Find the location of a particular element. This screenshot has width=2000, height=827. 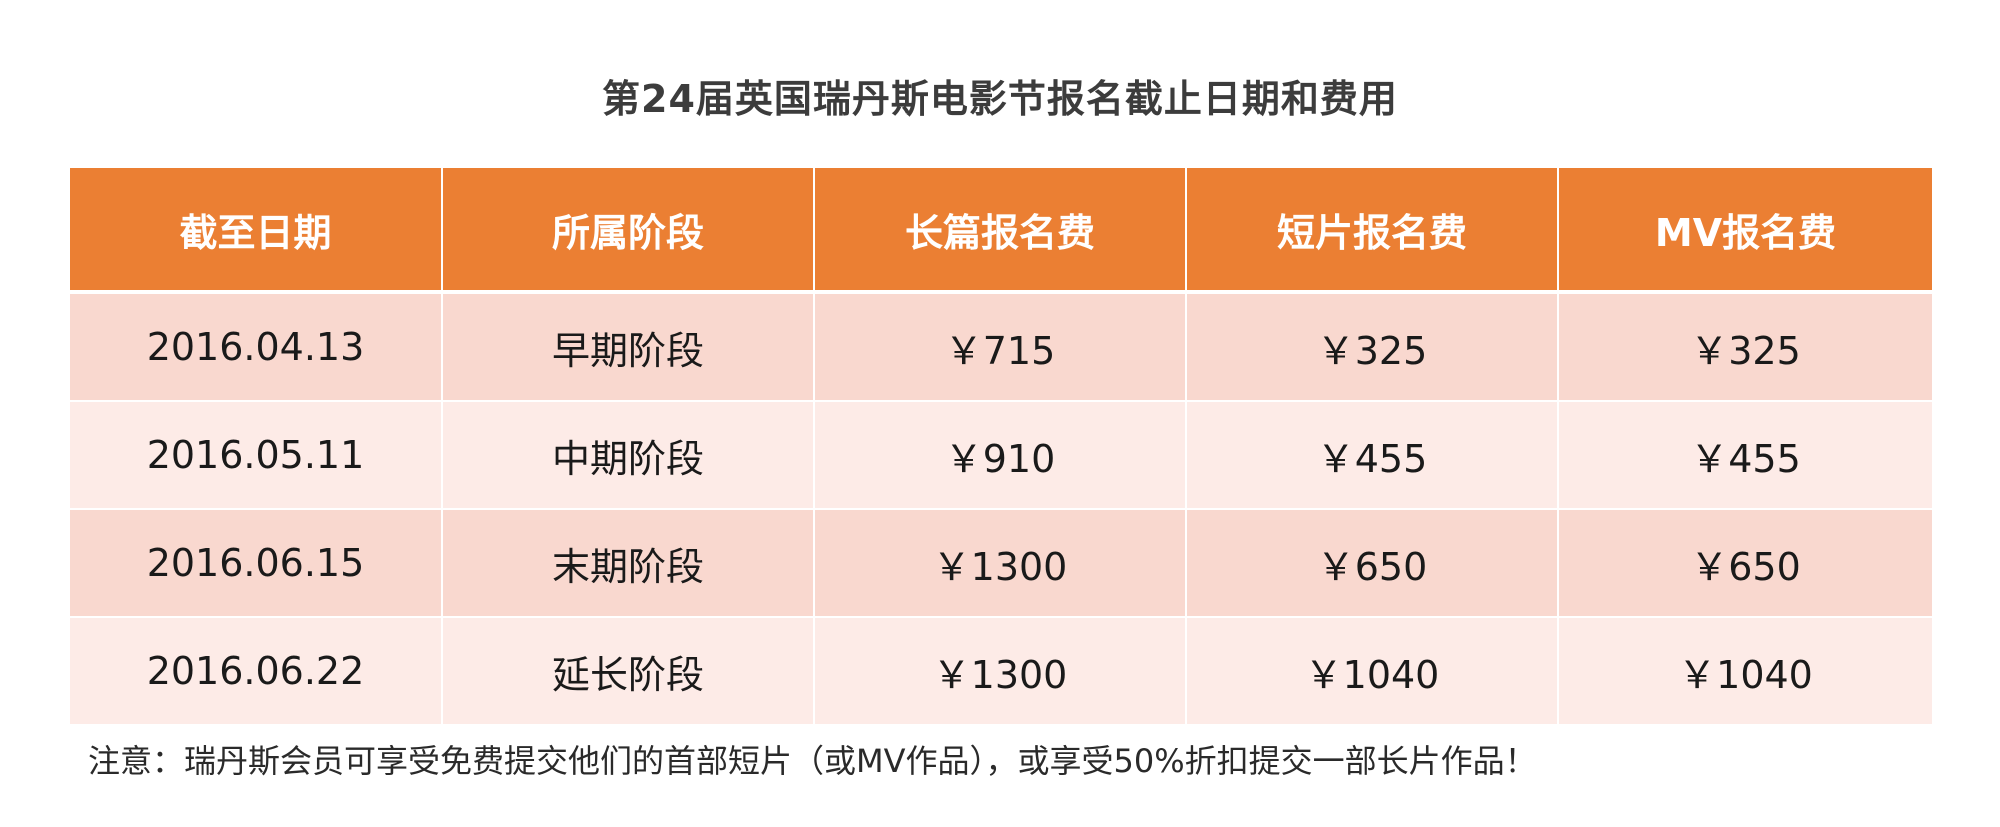

cell-feature-fee: ￥715 is located at coordinates (1000, 347).